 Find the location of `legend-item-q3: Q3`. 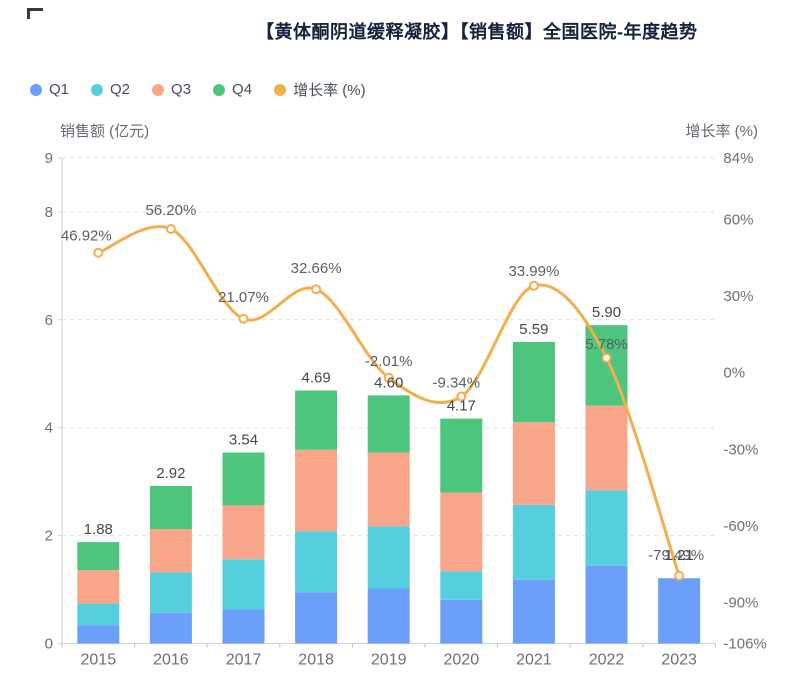

legend-item-q3: Q3 is located at coordinates (171, 89).